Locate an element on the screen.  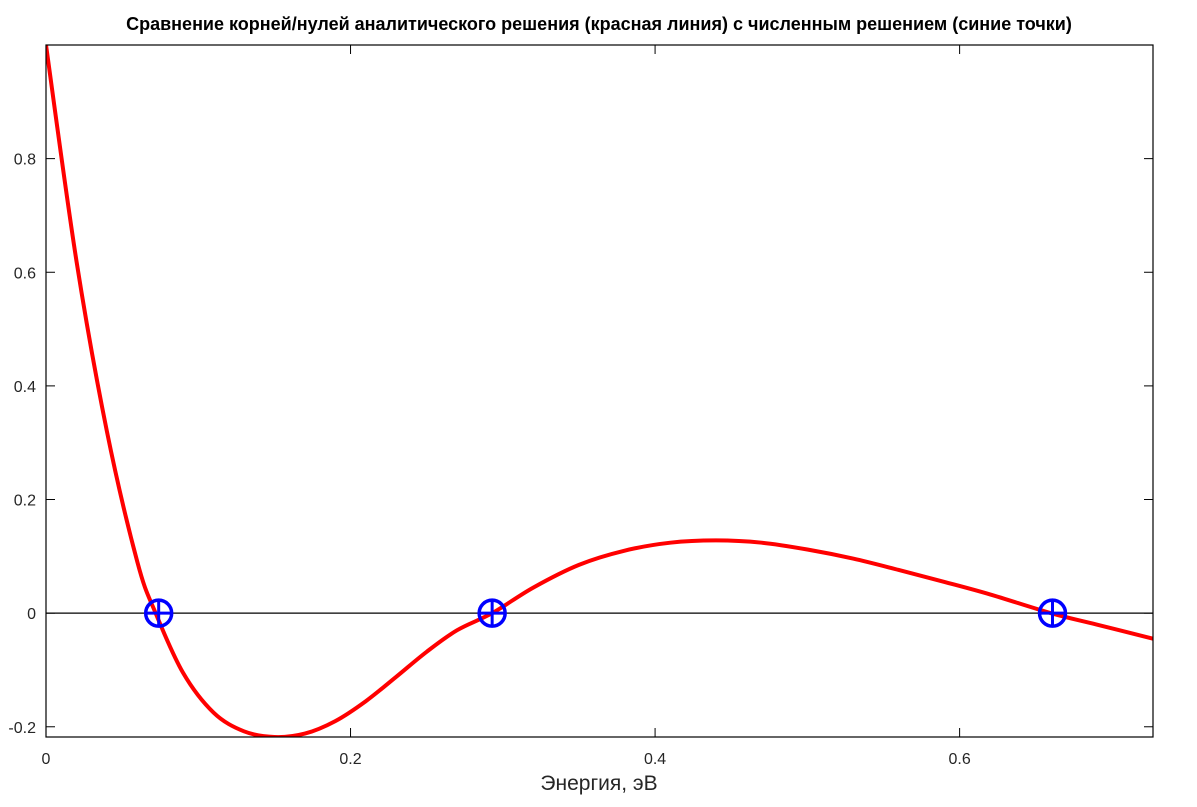
y-tick-label: -0.2 is located at coordinates (22, 728).